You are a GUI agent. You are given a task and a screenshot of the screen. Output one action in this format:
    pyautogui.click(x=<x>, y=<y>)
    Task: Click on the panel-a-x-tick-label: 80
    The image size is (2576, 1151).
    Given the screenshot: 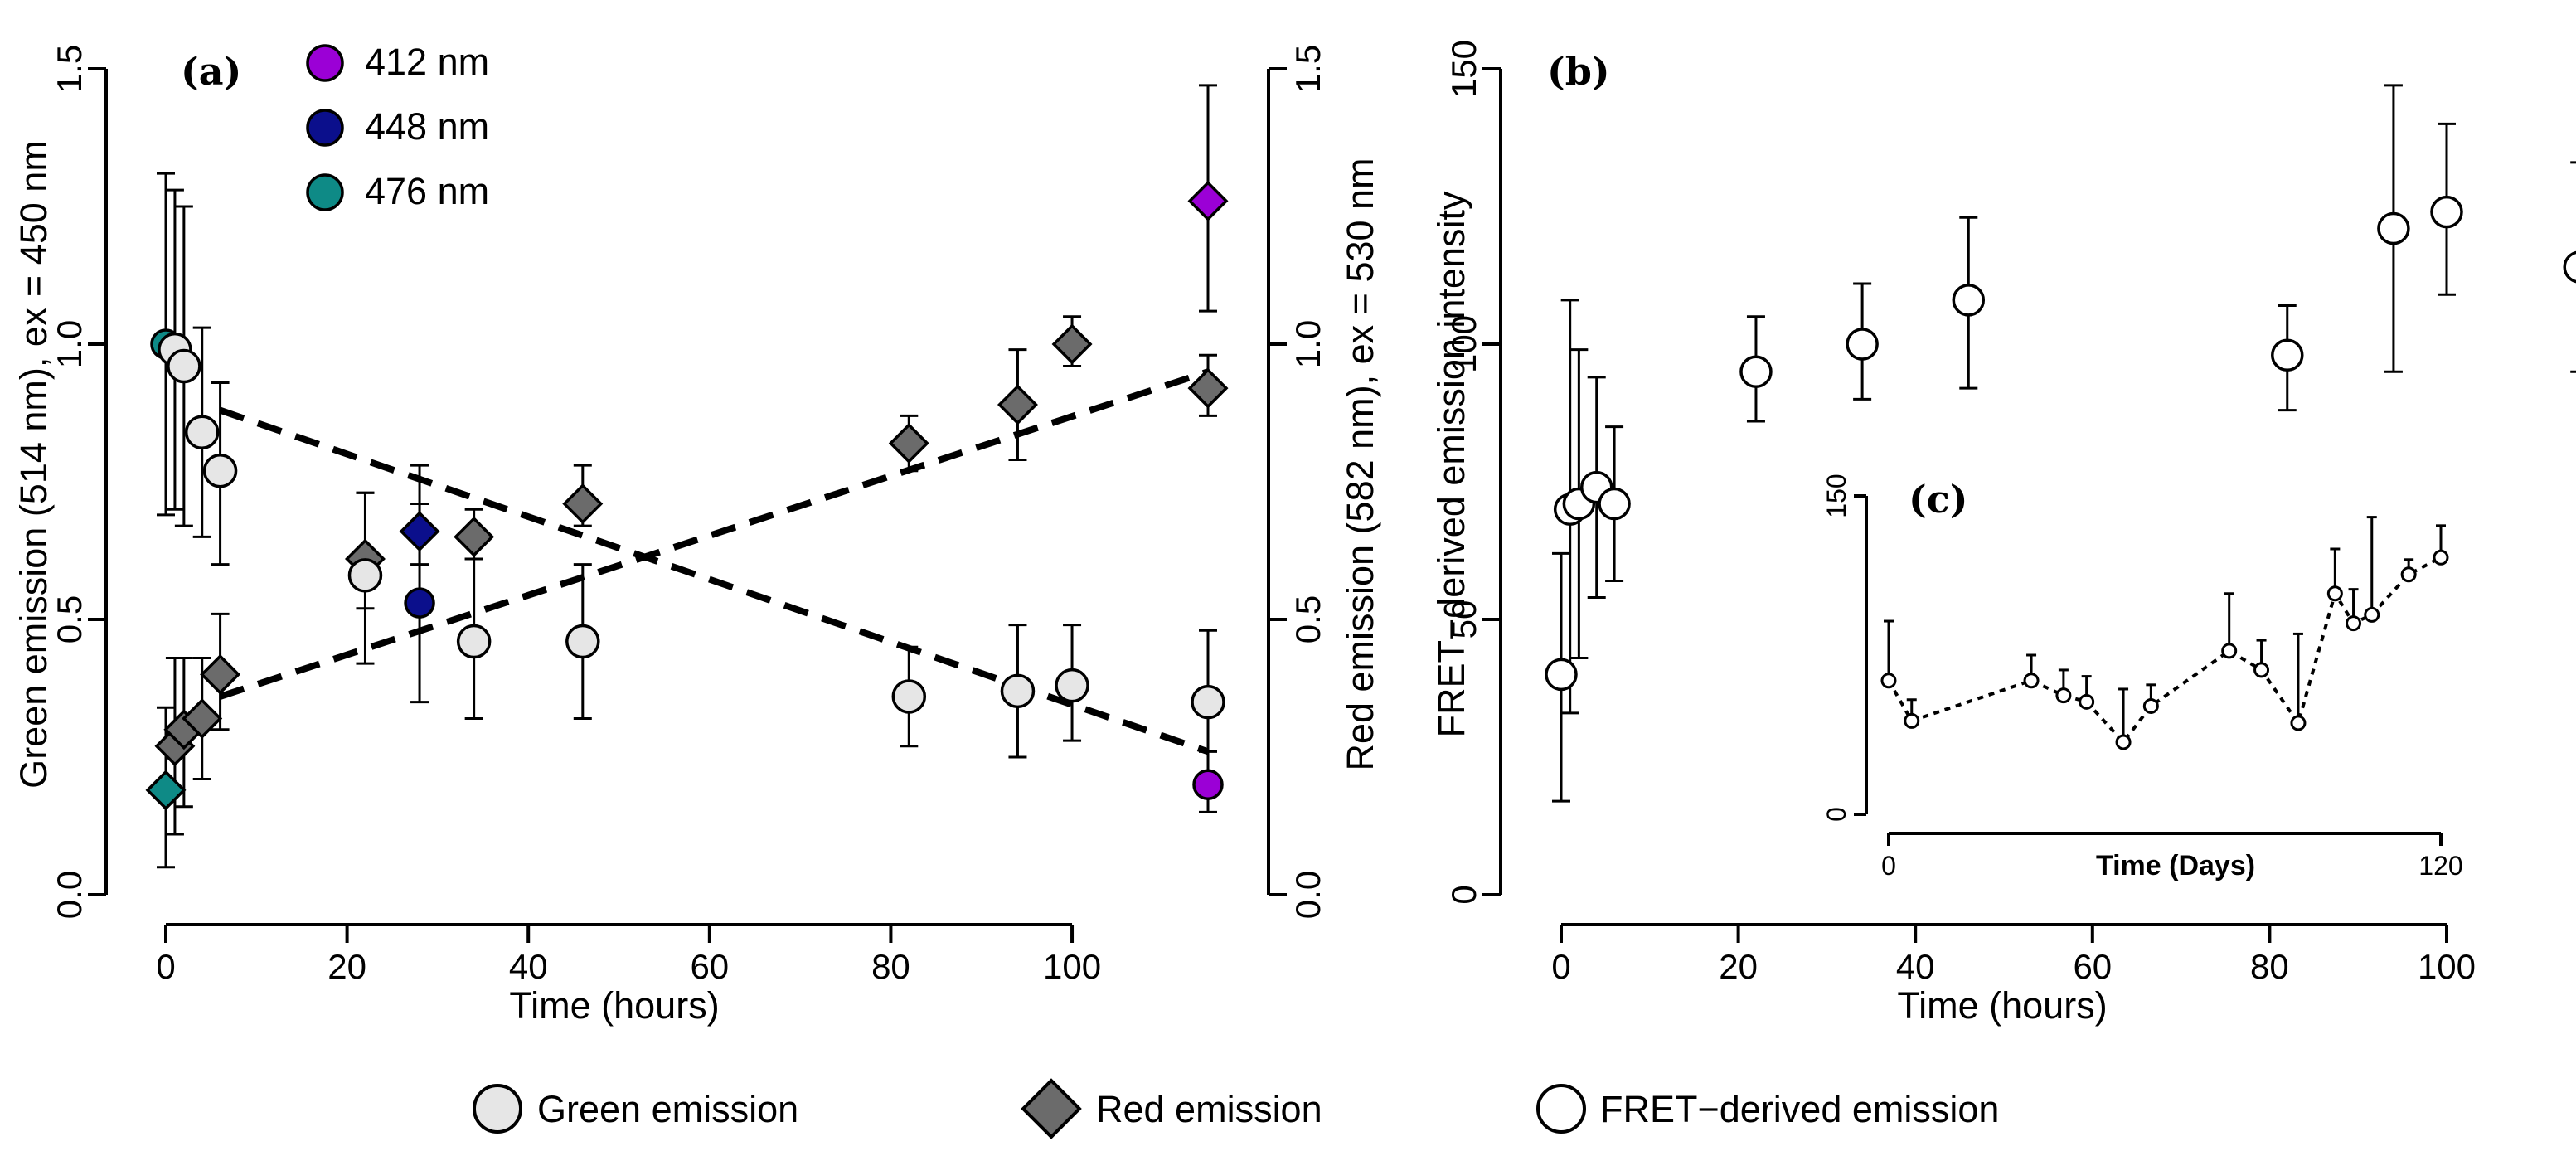 What is the action you would take?
    pyautogui.click(x=890, y=966)
    